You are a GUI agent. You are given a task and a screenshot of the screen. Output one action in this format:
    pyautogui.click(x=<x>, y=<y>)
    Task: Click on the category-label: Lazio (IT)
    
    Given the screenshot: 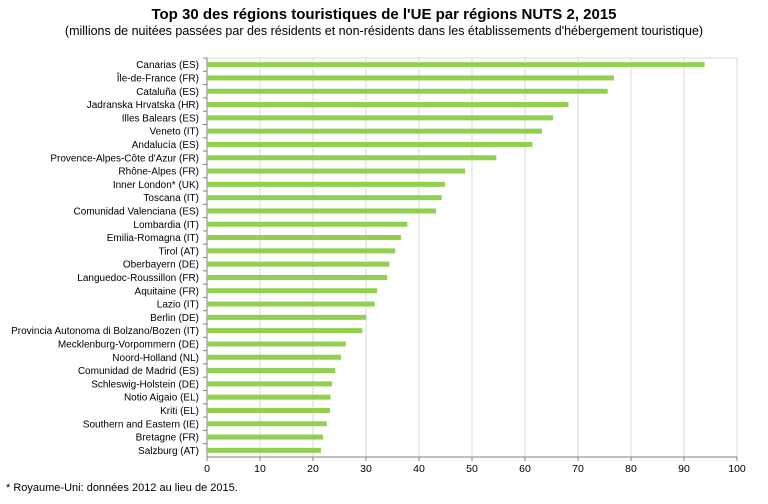 What is the action you would take?
    pyautogui.click(x=178, y=305)
    